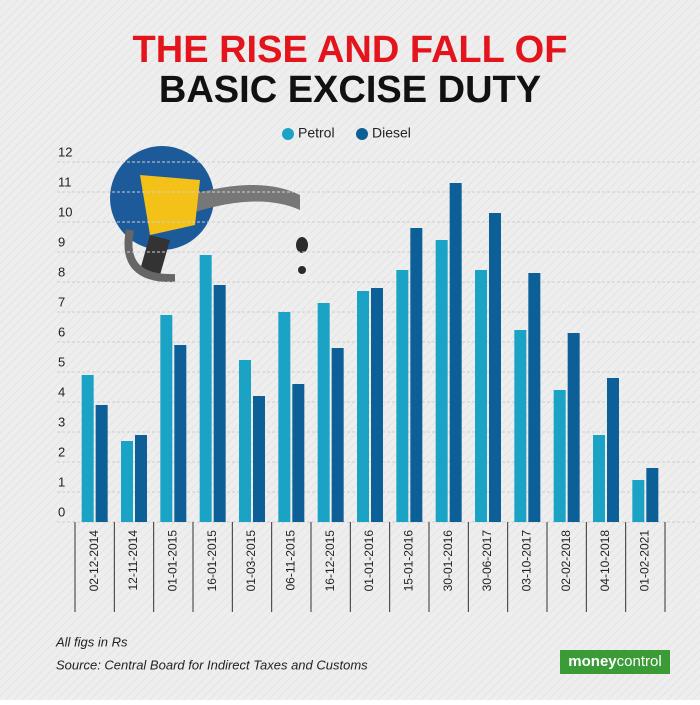 The width and height of the screenshot is (700, 705). I want to click on note: All figs in Rs, so click(91, 641).